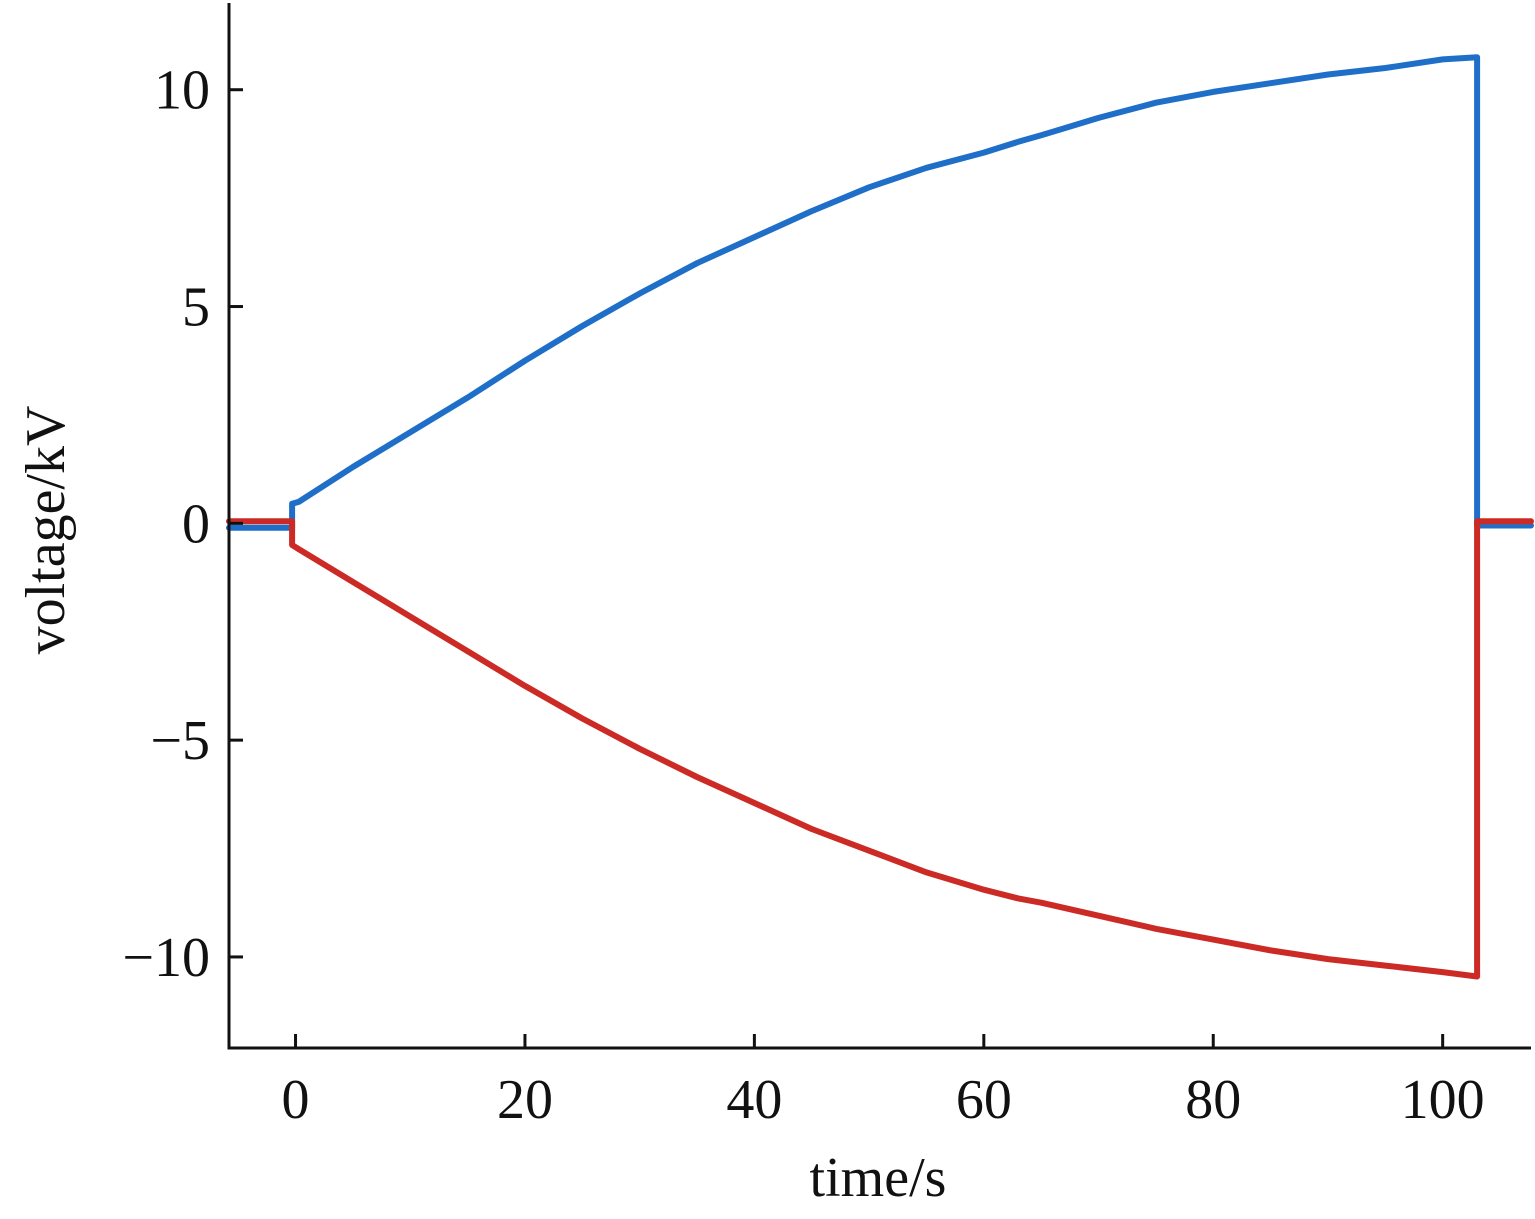 This screenshot has width=1535, height=1219. I want to click on x-tick-label: 60, so click(984, 1100).